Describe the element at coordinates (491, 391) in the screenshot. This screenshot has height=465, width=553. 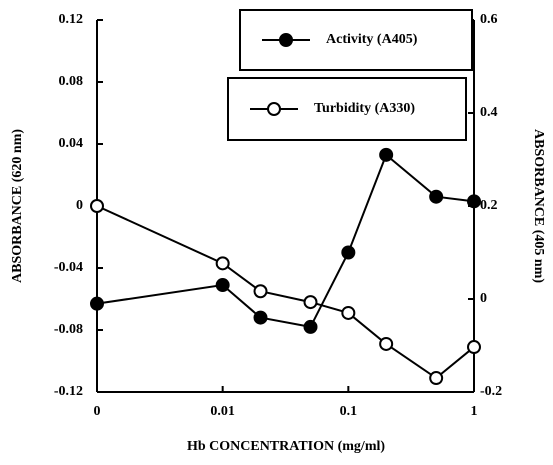
I see `y2-tick-label: -0.2` at that location.